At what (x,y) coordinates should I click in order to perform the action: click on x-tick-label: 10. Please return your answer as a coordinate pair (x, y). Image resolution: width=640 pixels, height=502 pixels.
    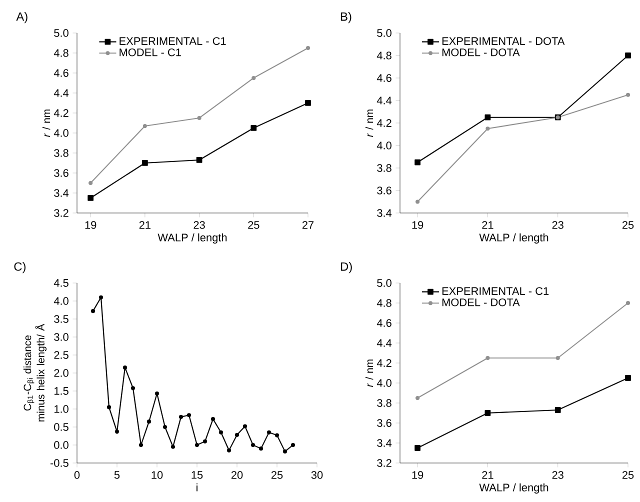
    Looking at the image, I should click on (157, 475).